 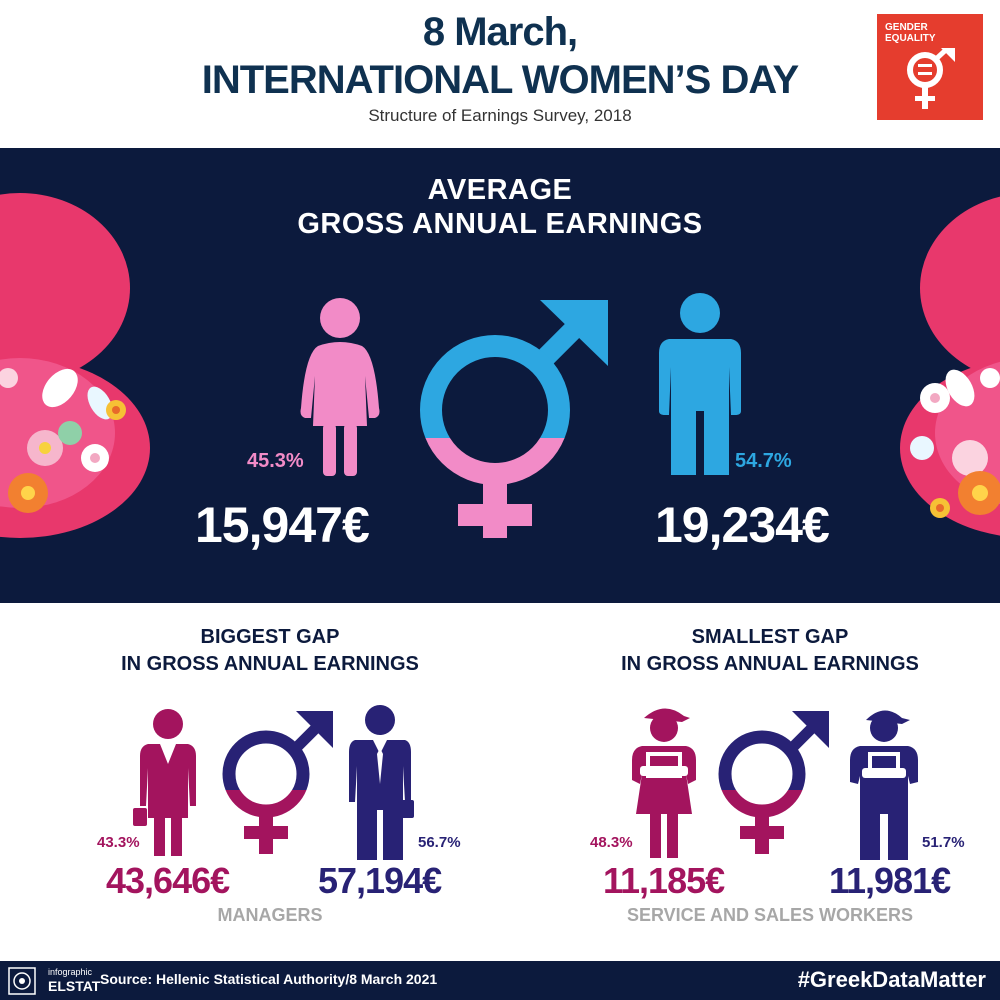 What do you see at coordinates (164, 782) in the screenshot?
I see `female-manager-icon` at bounding box center [164, 782].